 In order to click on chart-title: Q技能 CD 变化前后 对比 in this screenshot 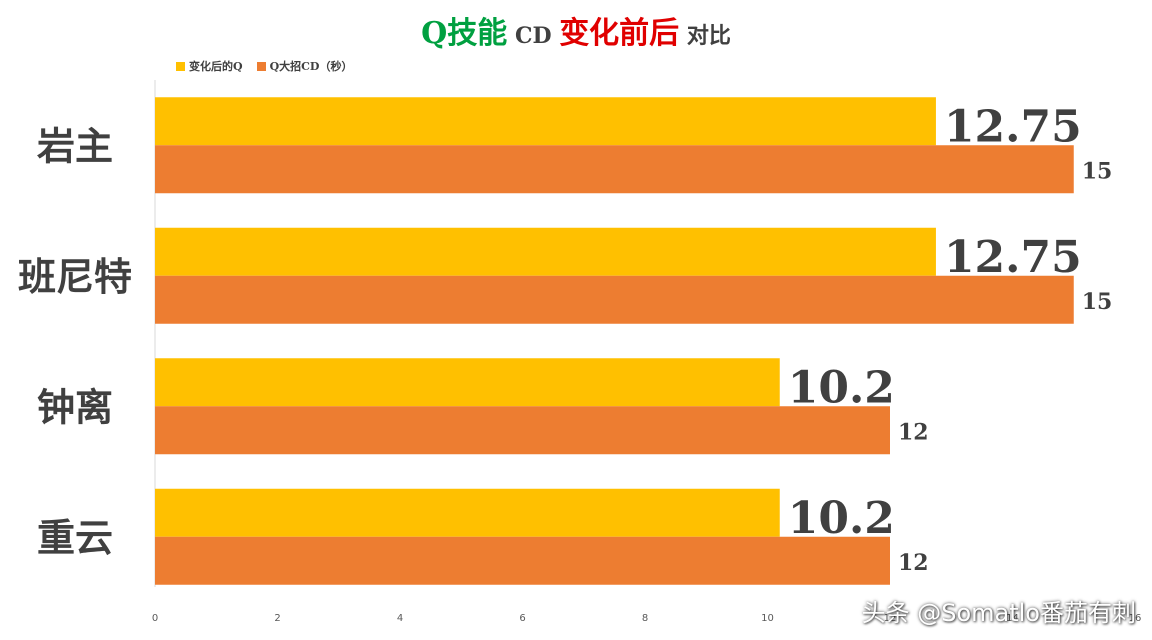, I will do `click(576, 30)`.